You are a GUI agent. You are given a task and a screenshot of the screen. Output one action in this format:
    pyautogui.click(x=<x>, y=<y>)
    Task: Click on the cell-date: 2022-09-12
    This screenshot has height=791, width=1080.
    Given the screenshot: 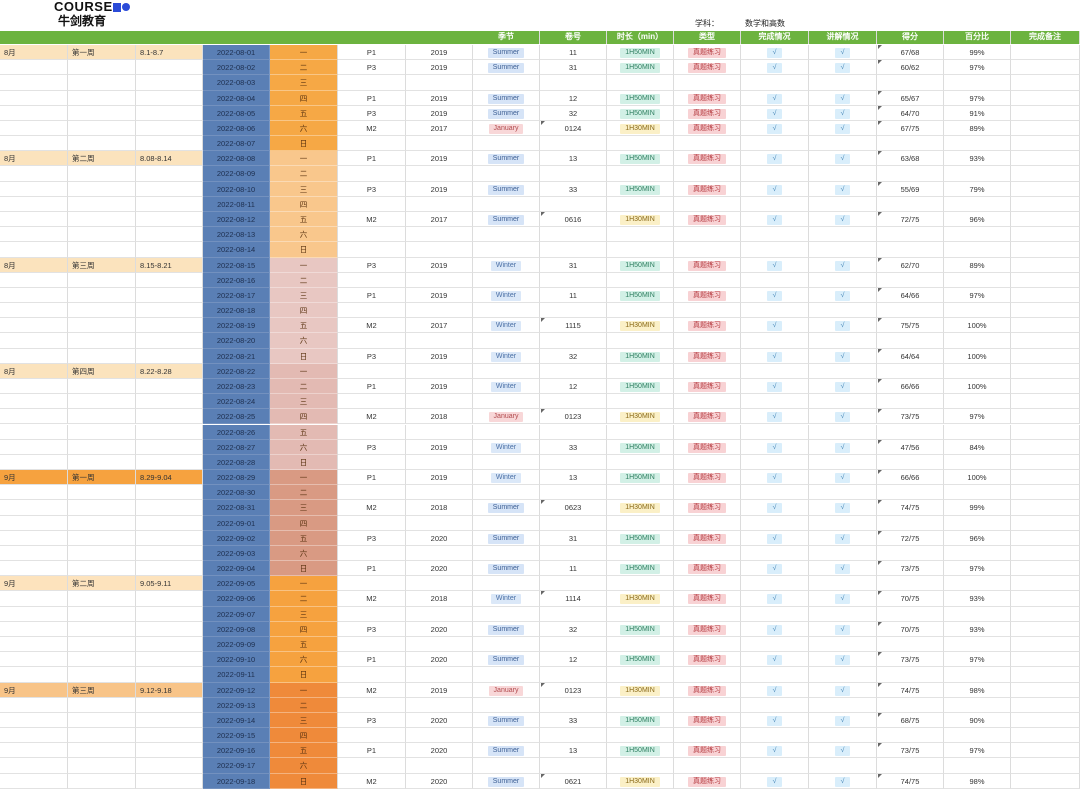 What is the action you would take?
    pyautogui.click(x=236, y=690)
    